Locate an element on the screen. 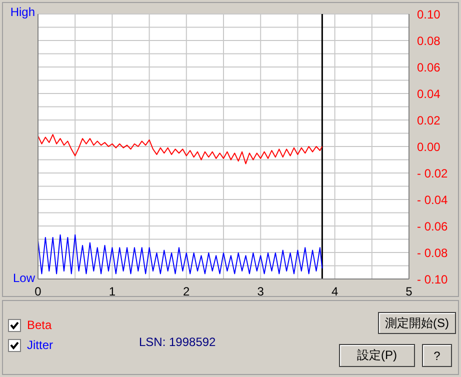 This screenshot has height=377, width=461. y2-tick-label: - 0.04 is located at coordinates (432, 199).